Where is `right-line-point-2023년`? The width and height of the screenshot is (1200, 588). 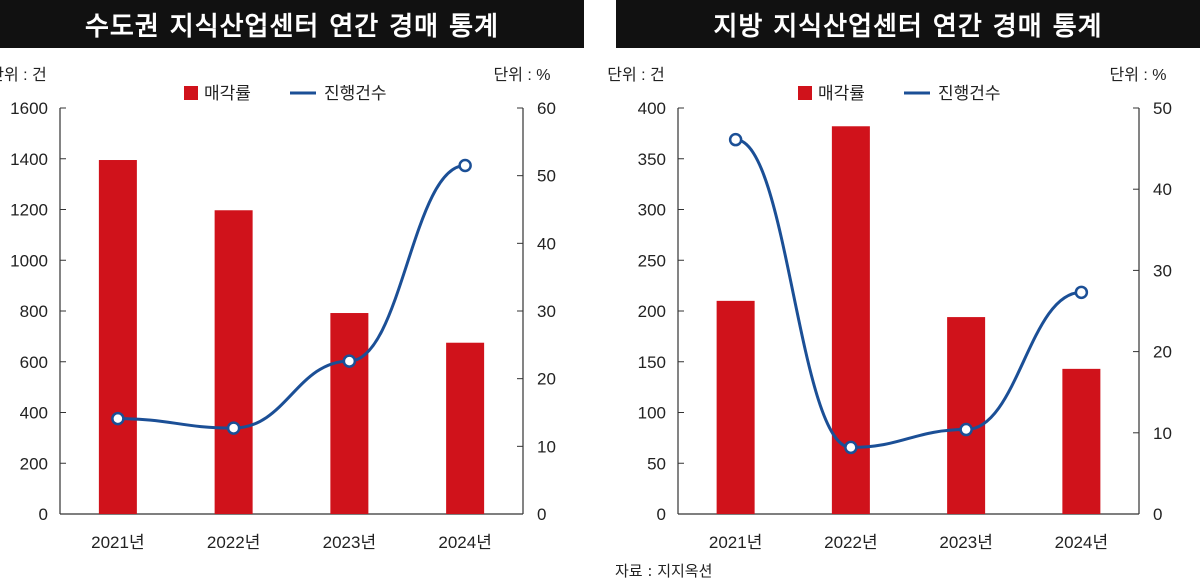
right-line-point-2023년 is located at coordinates (966, 429).